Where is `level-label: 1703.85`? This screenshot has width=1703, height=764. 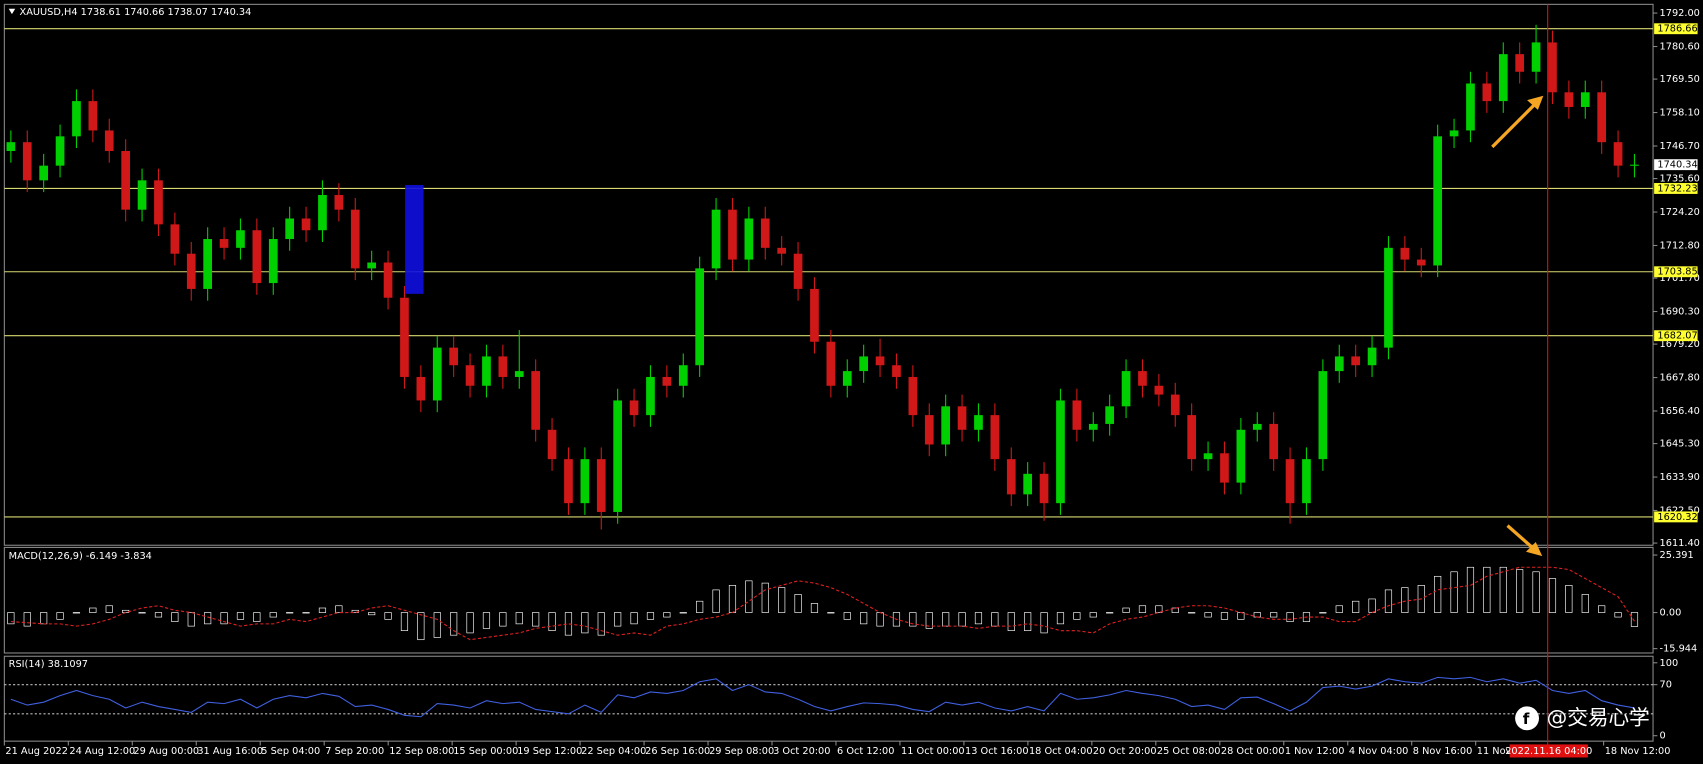
level-label: 1703.85 is located at coordinates (1677, 272).